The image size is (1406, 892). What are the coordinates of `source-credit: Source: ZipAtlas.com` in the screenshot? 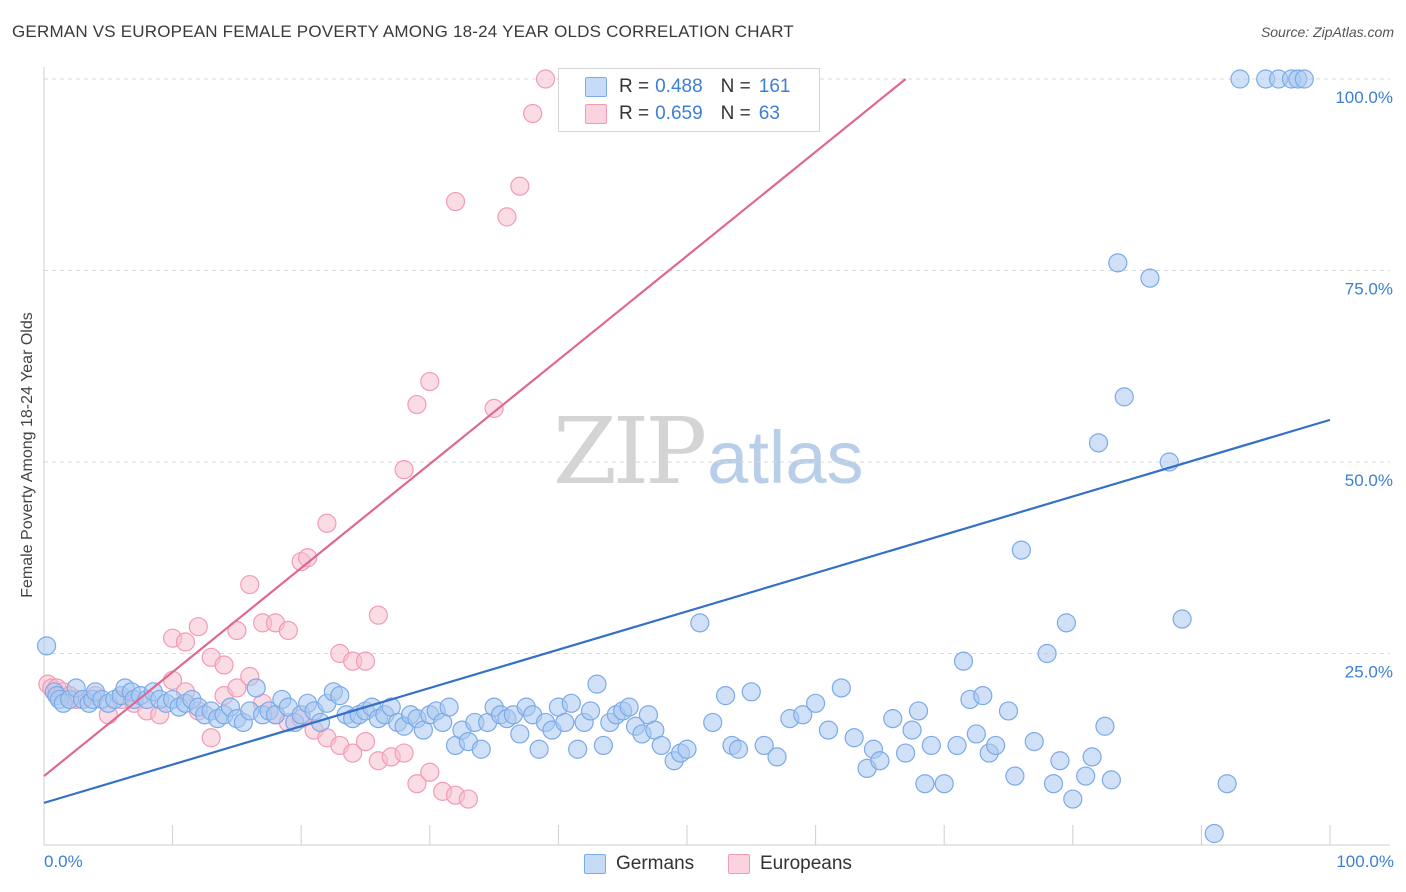 It's located at (1327, 32).